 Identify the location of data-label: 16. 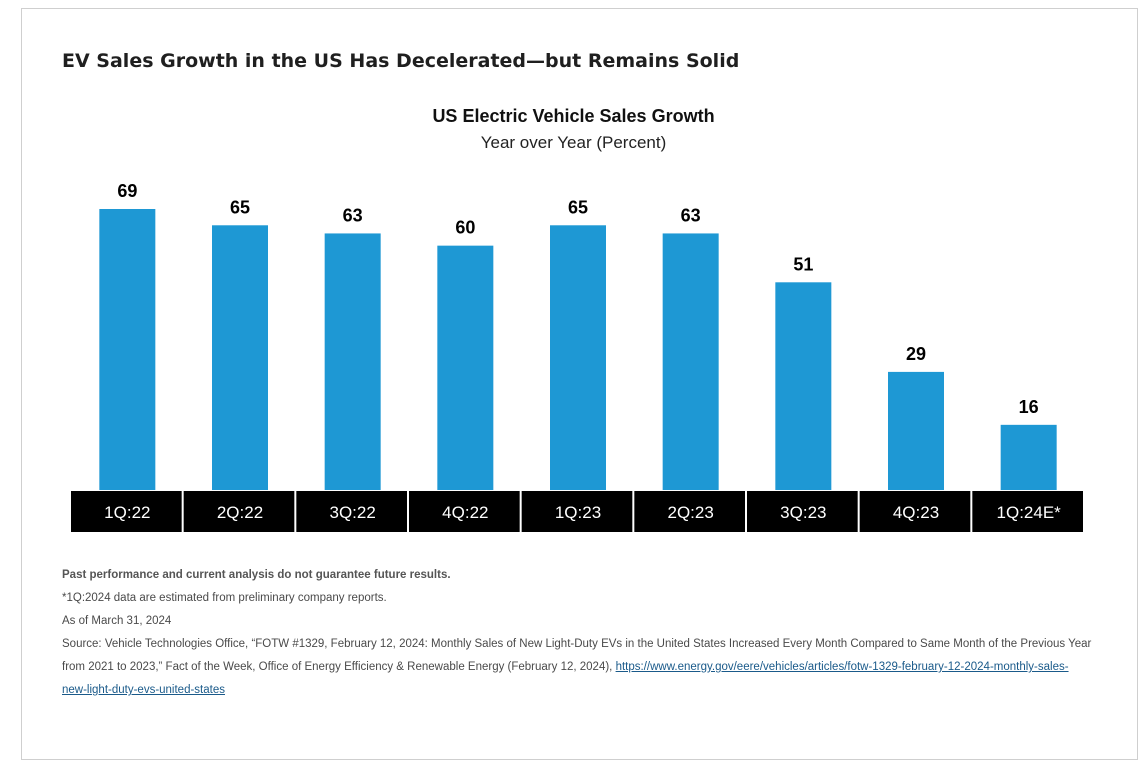
(1029, 407).